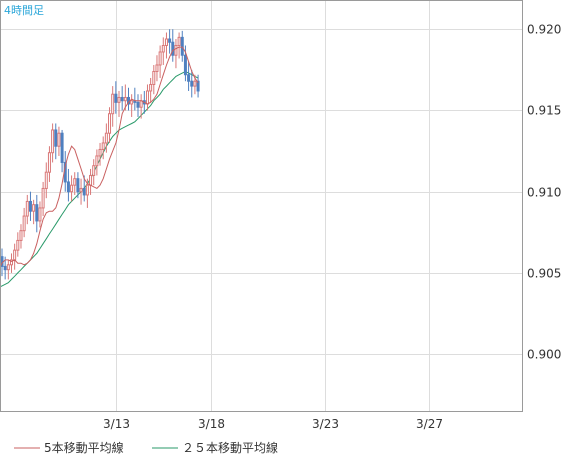 The image size is (574, 462). What do you see at coordinates (544, 30) in the screenshot?
I see `y-tick-label: 0.920` at bounding box center [544, 30].